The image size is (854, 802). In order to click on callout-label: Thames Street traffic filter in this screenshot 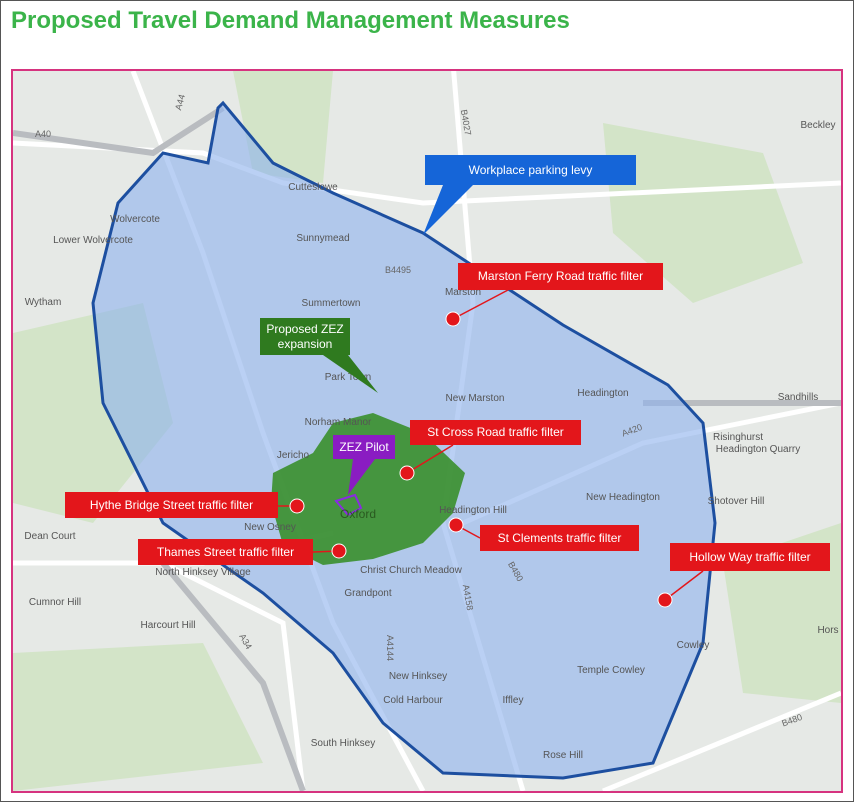, I will do `click(225, 552)`.